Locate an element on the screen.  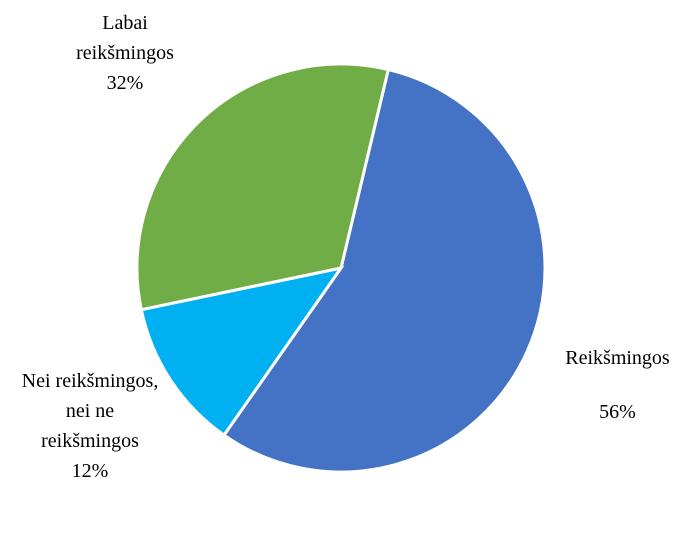
pie-slice is located at coordinates (242, 351).